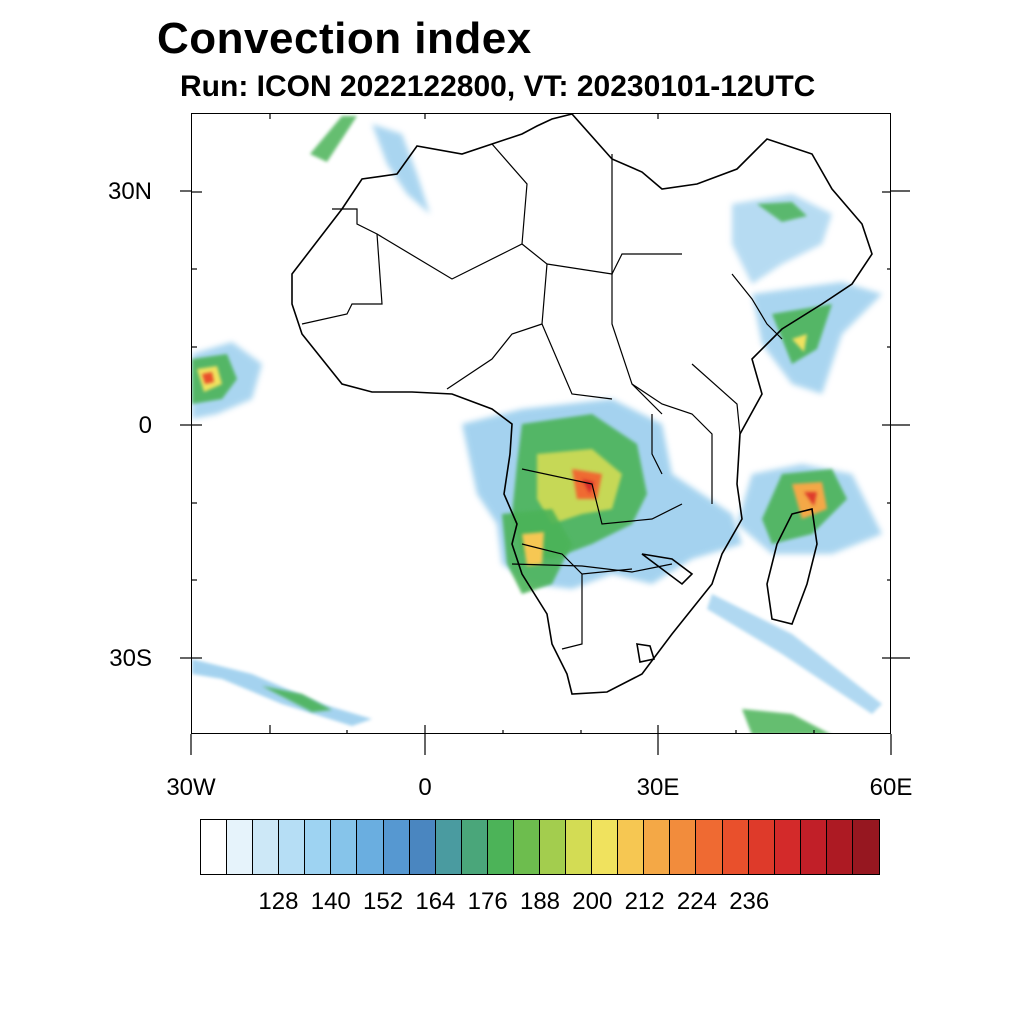  Describe the element at coordinates (330, 901) in the screenshot. I see `colorbar-tick-label: 140` at that location.